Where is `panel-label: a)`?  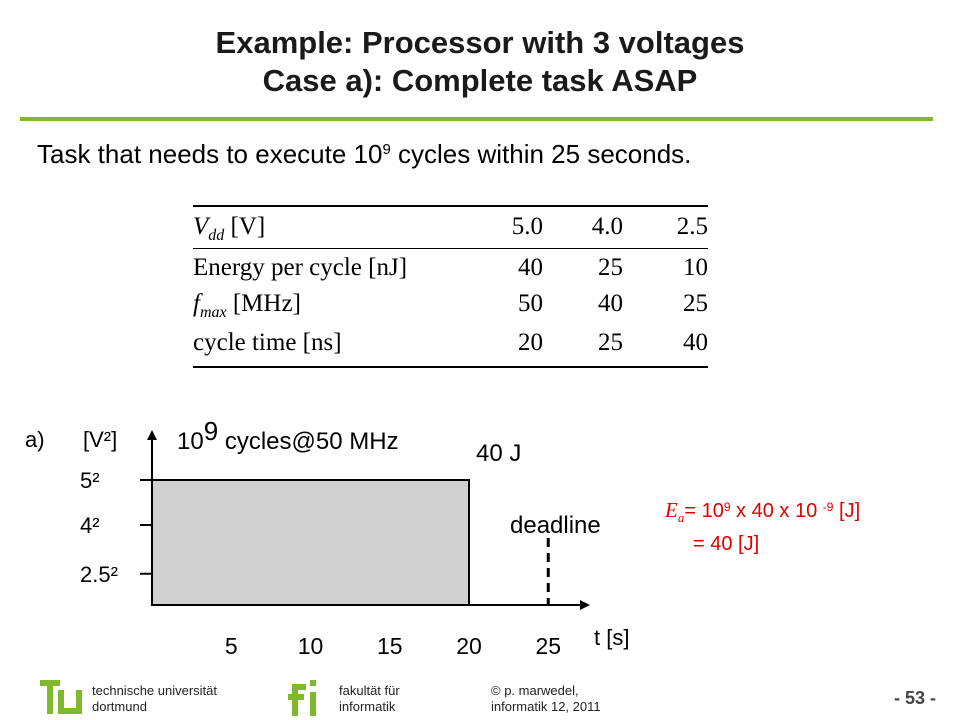
panel-label: a) is located at coordinates (35, 439).